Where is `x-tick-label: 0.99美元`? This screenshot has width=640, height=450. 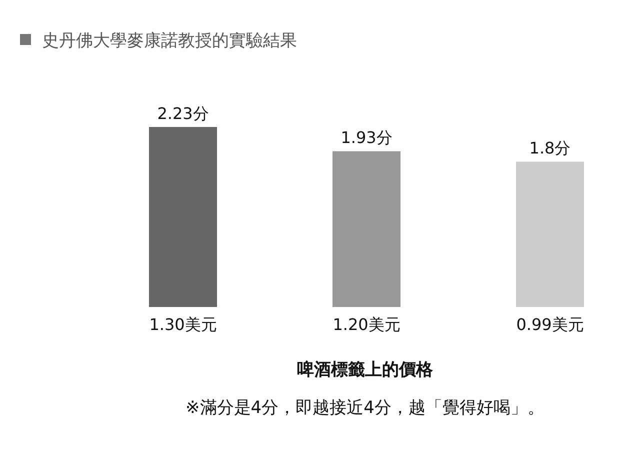
x-tick-label: 0.99美元 is located at coordinates (550, 324).